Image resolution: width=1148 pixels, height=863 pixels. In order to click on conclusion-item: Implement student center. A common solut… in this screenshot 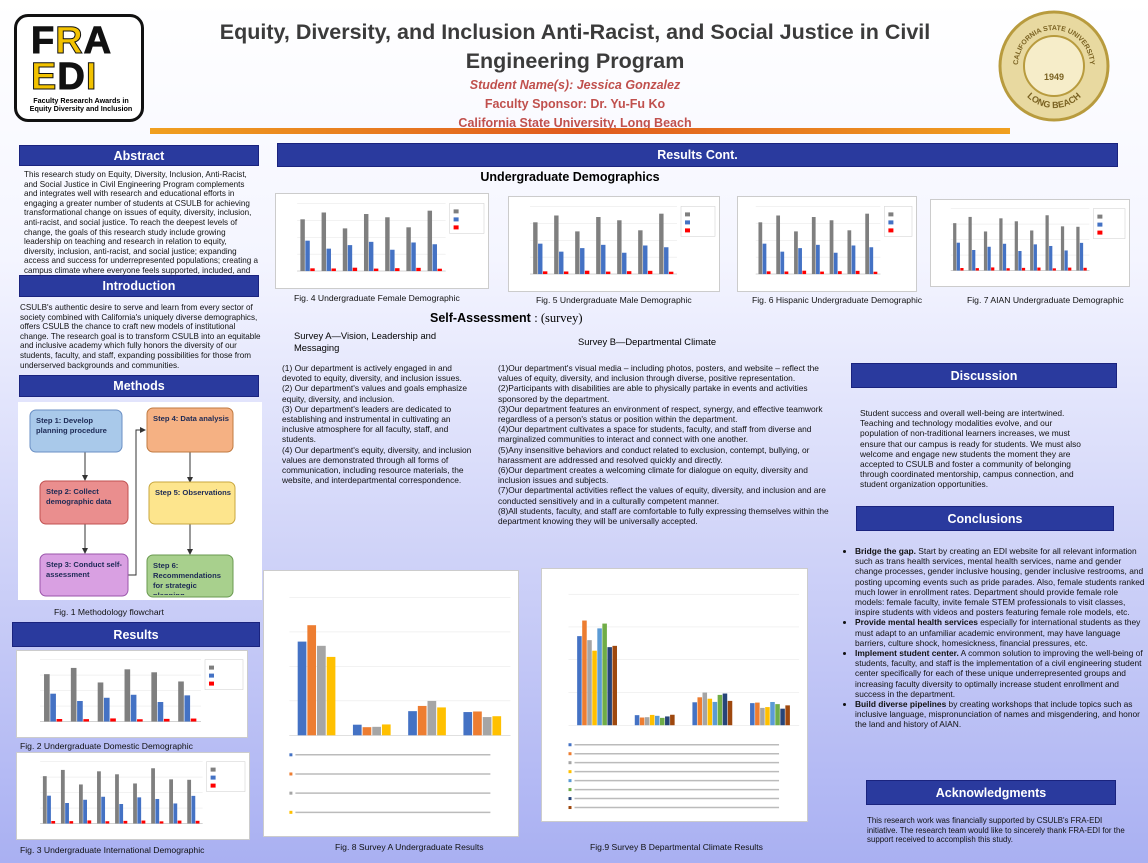, I will do `click(1000, 673)`.